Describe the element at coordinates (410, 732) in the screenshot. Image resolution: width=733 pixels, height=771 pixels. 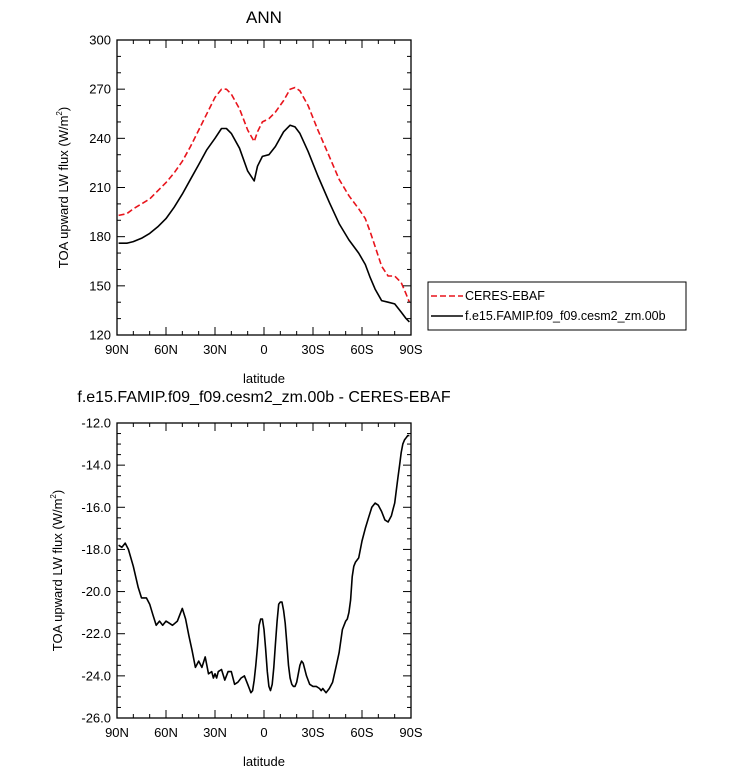
I see `bottom-chart-x-tick-label: 90S` at that location.